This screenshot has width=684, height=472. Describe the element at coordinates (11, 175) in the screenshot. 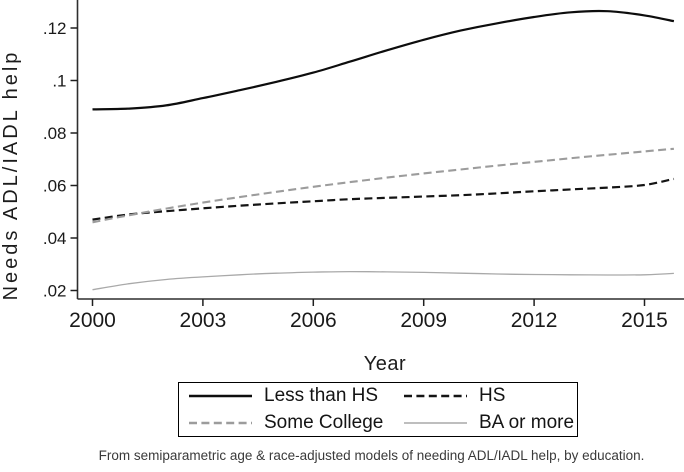

I see `y-axis-title: Needs ADL/IADL help` at that location.